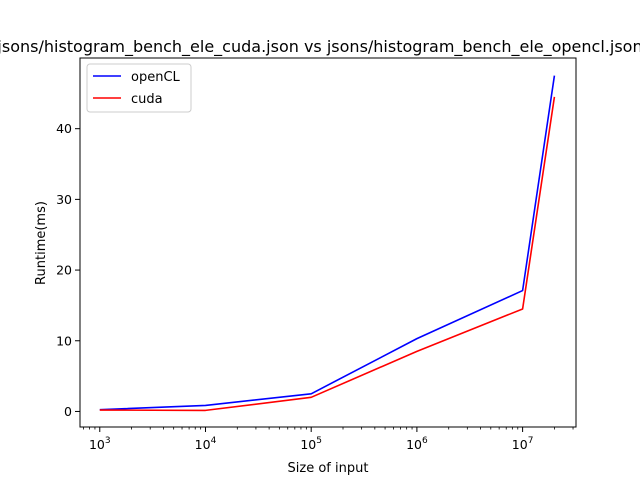  I want to click on x-tick-label: 10⁵, so click(311, 444).